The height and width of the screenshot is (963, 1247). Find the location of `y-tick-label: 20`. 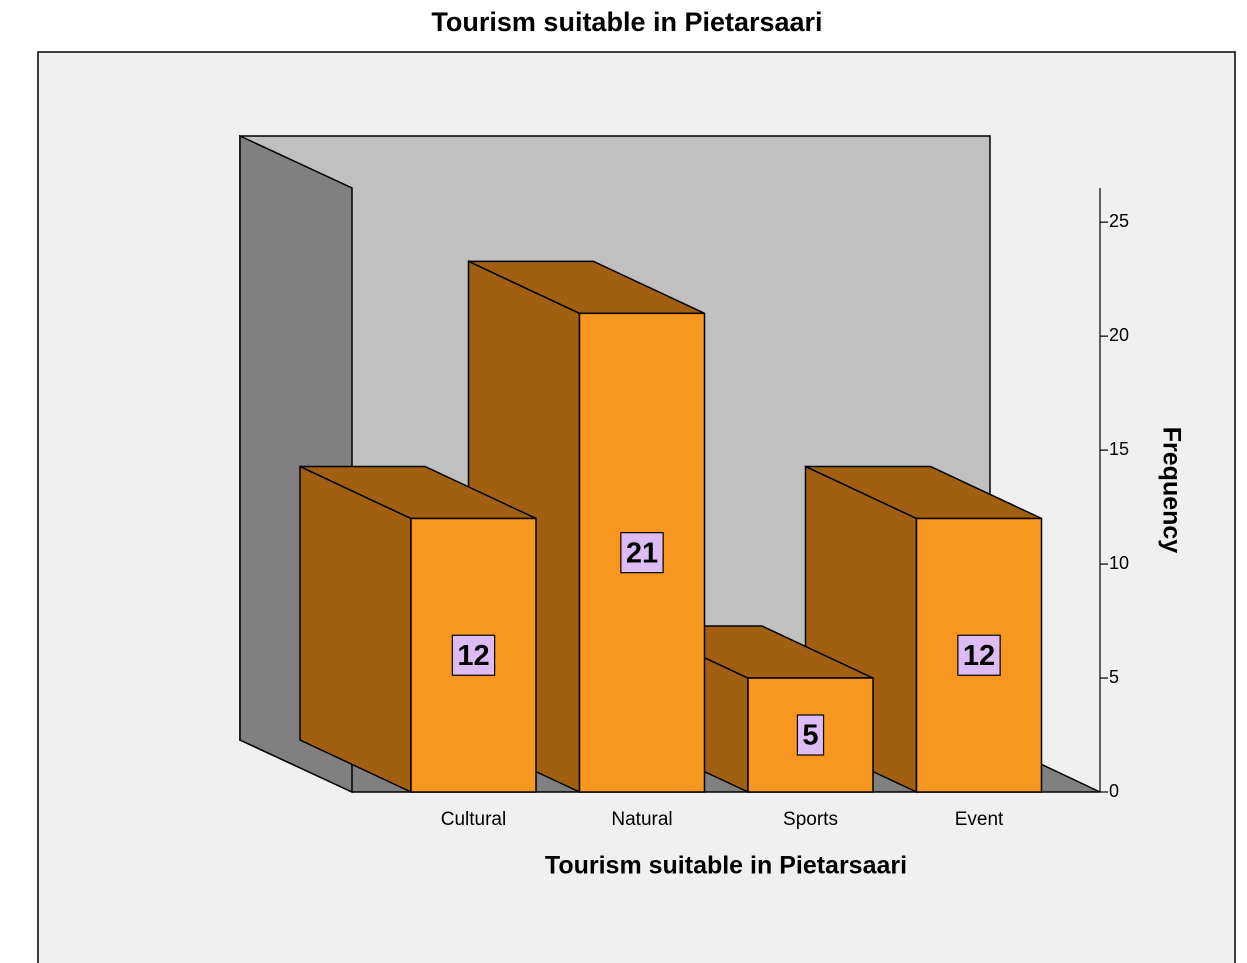

y-tick-label: 20 is located at coordinates (1119, 335).